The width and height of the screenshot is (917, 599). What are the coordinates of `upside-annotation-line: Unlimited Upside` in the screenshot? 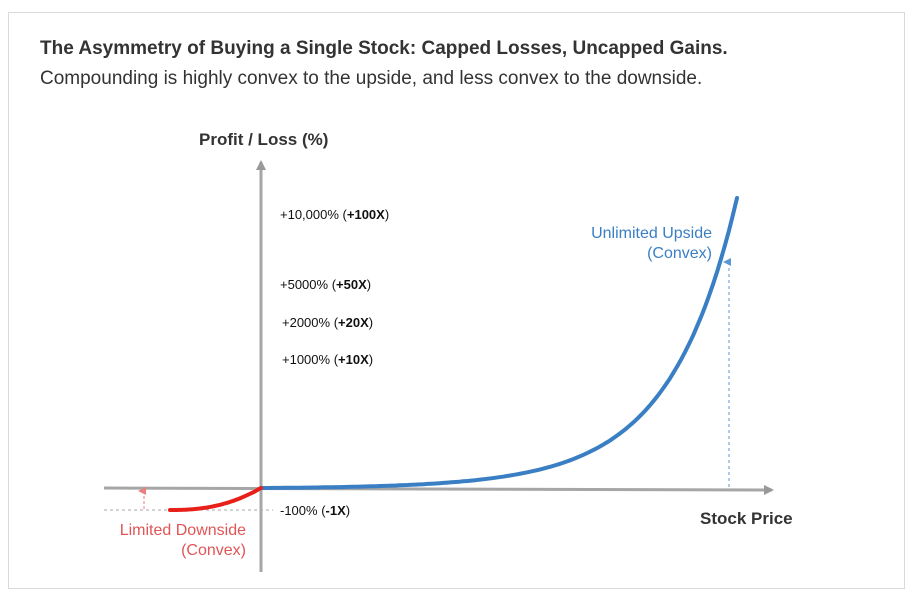 It's located at (651, 233).